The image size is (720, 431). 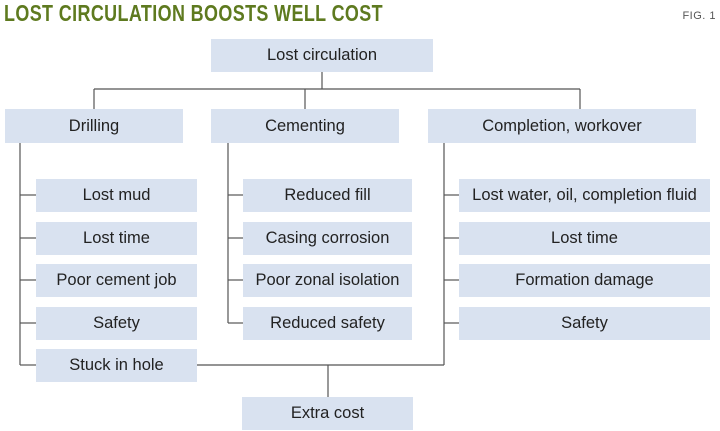 I want to click on item-label: Stuck in hole, so click(x=116, y=365).